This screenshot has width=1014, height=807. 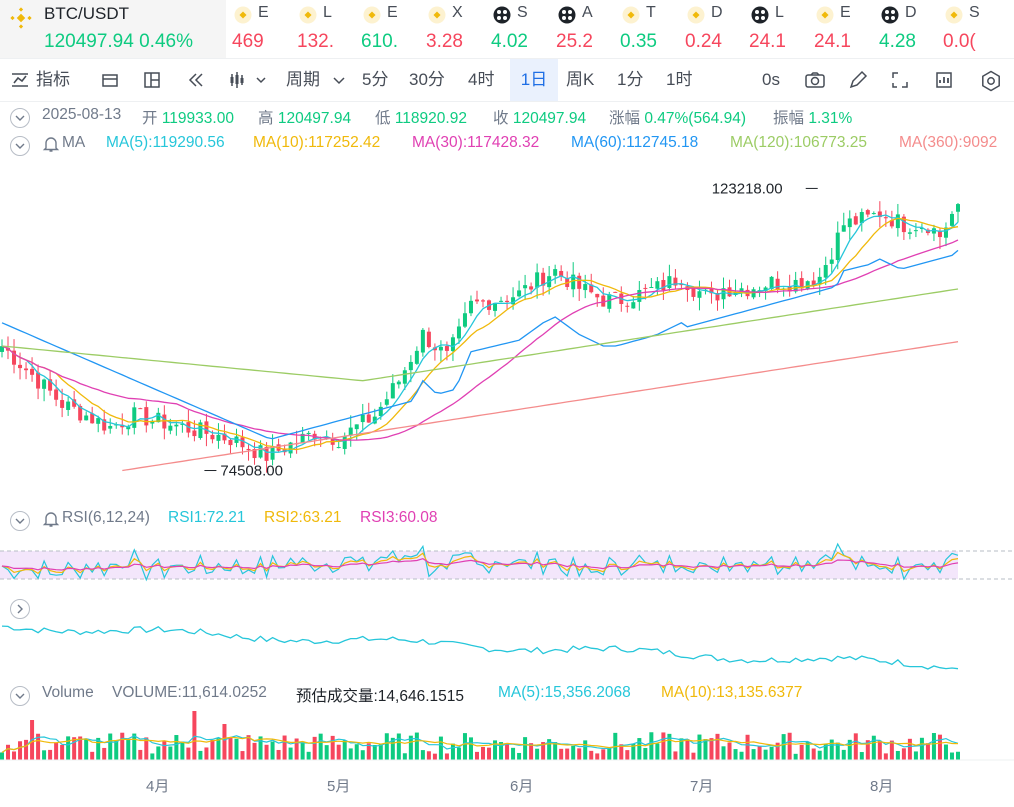 What do you see at coordinates (21, 20) in the screenshot?
I see `binance-coin-icon` at bounding box center [21, 20].